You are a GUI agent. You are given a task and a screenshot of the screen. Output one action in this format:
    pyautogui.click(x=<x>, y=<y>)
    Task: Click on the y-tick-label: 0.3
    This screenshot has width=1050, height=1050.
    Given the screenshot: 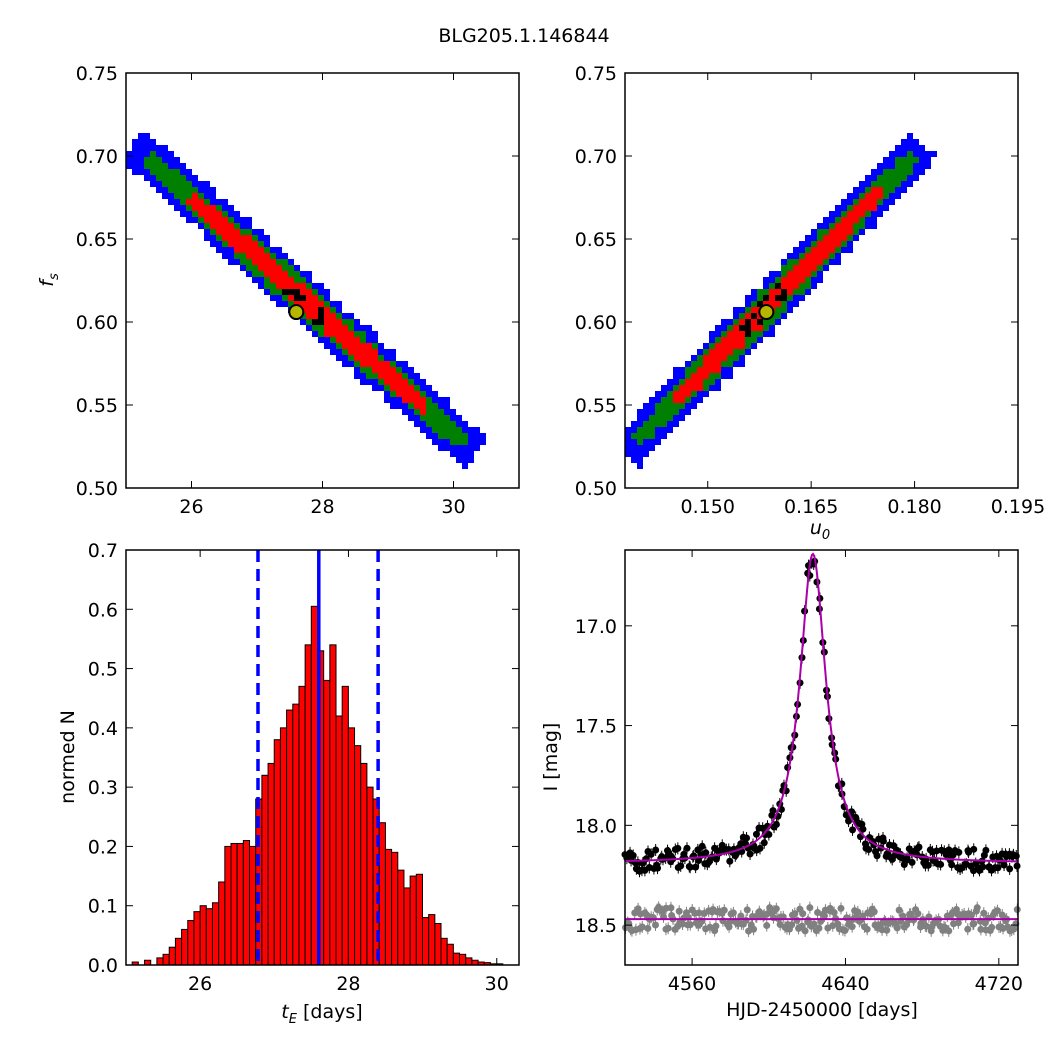 What is the action you would take?
    pyautogui.click(x=103, y=788)
    